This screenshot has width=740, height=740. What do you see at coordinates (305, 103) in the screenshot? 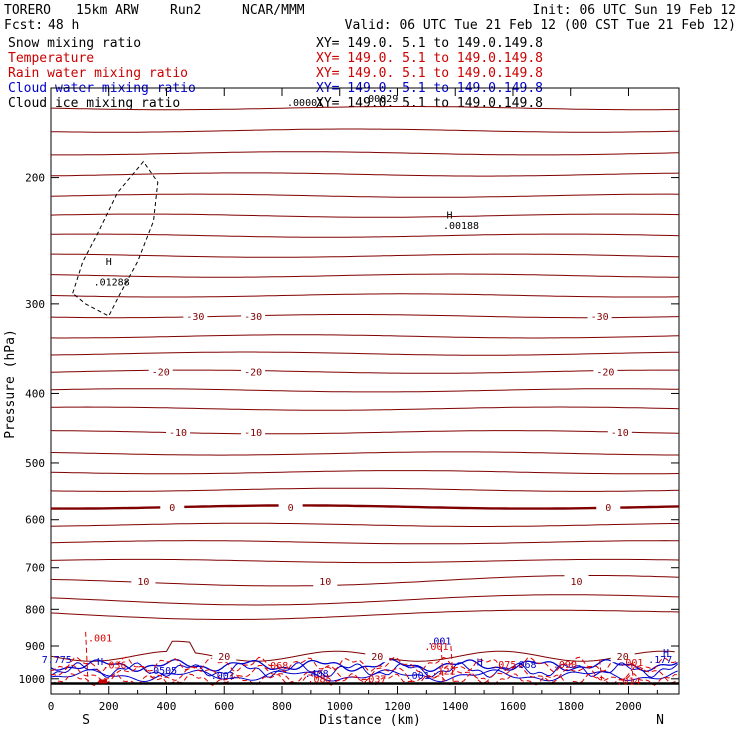
I see `value-label: .00001` at bounding box center [305, 103].